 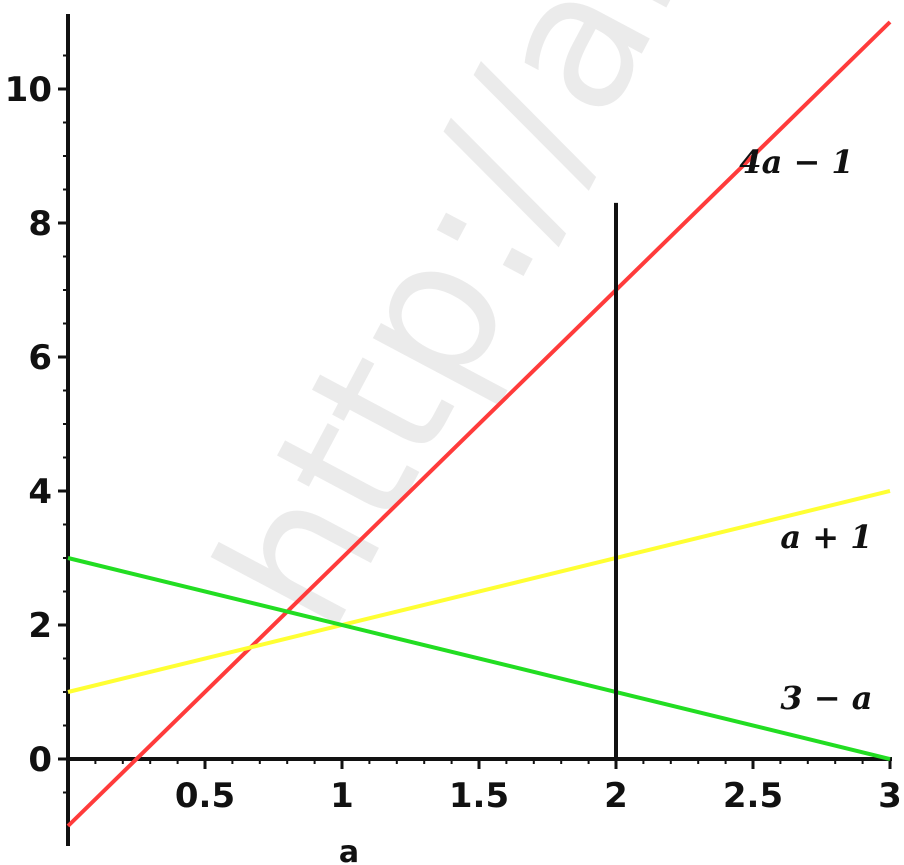 What do you see at coordinates (753, 796) in the screenshot?
I see `x-tick-label: 2.5` at bounding box center [753, 796].